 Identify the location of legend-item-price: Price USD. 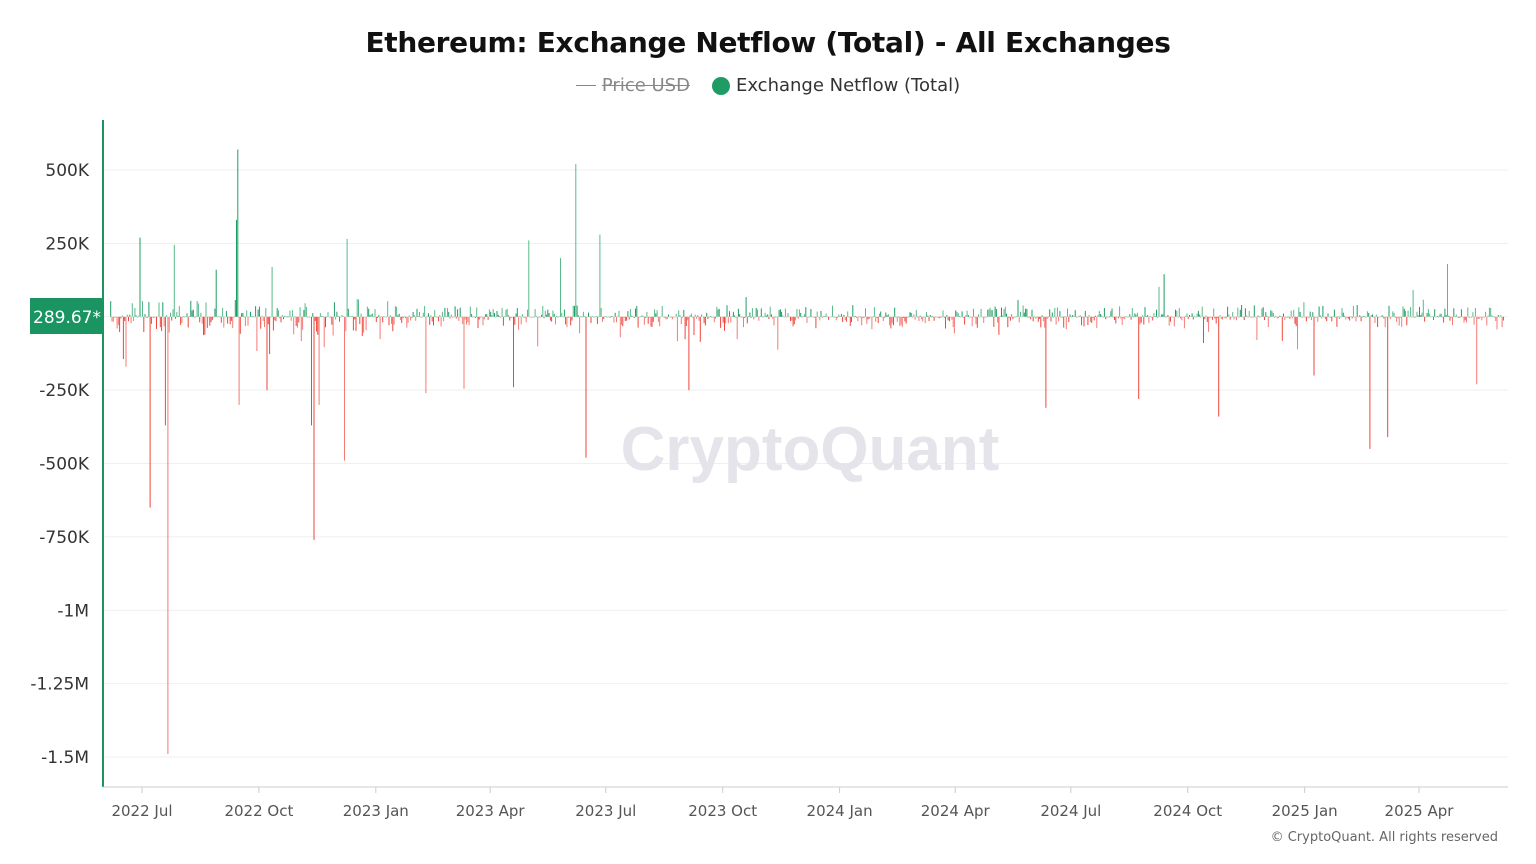
(632, 85).